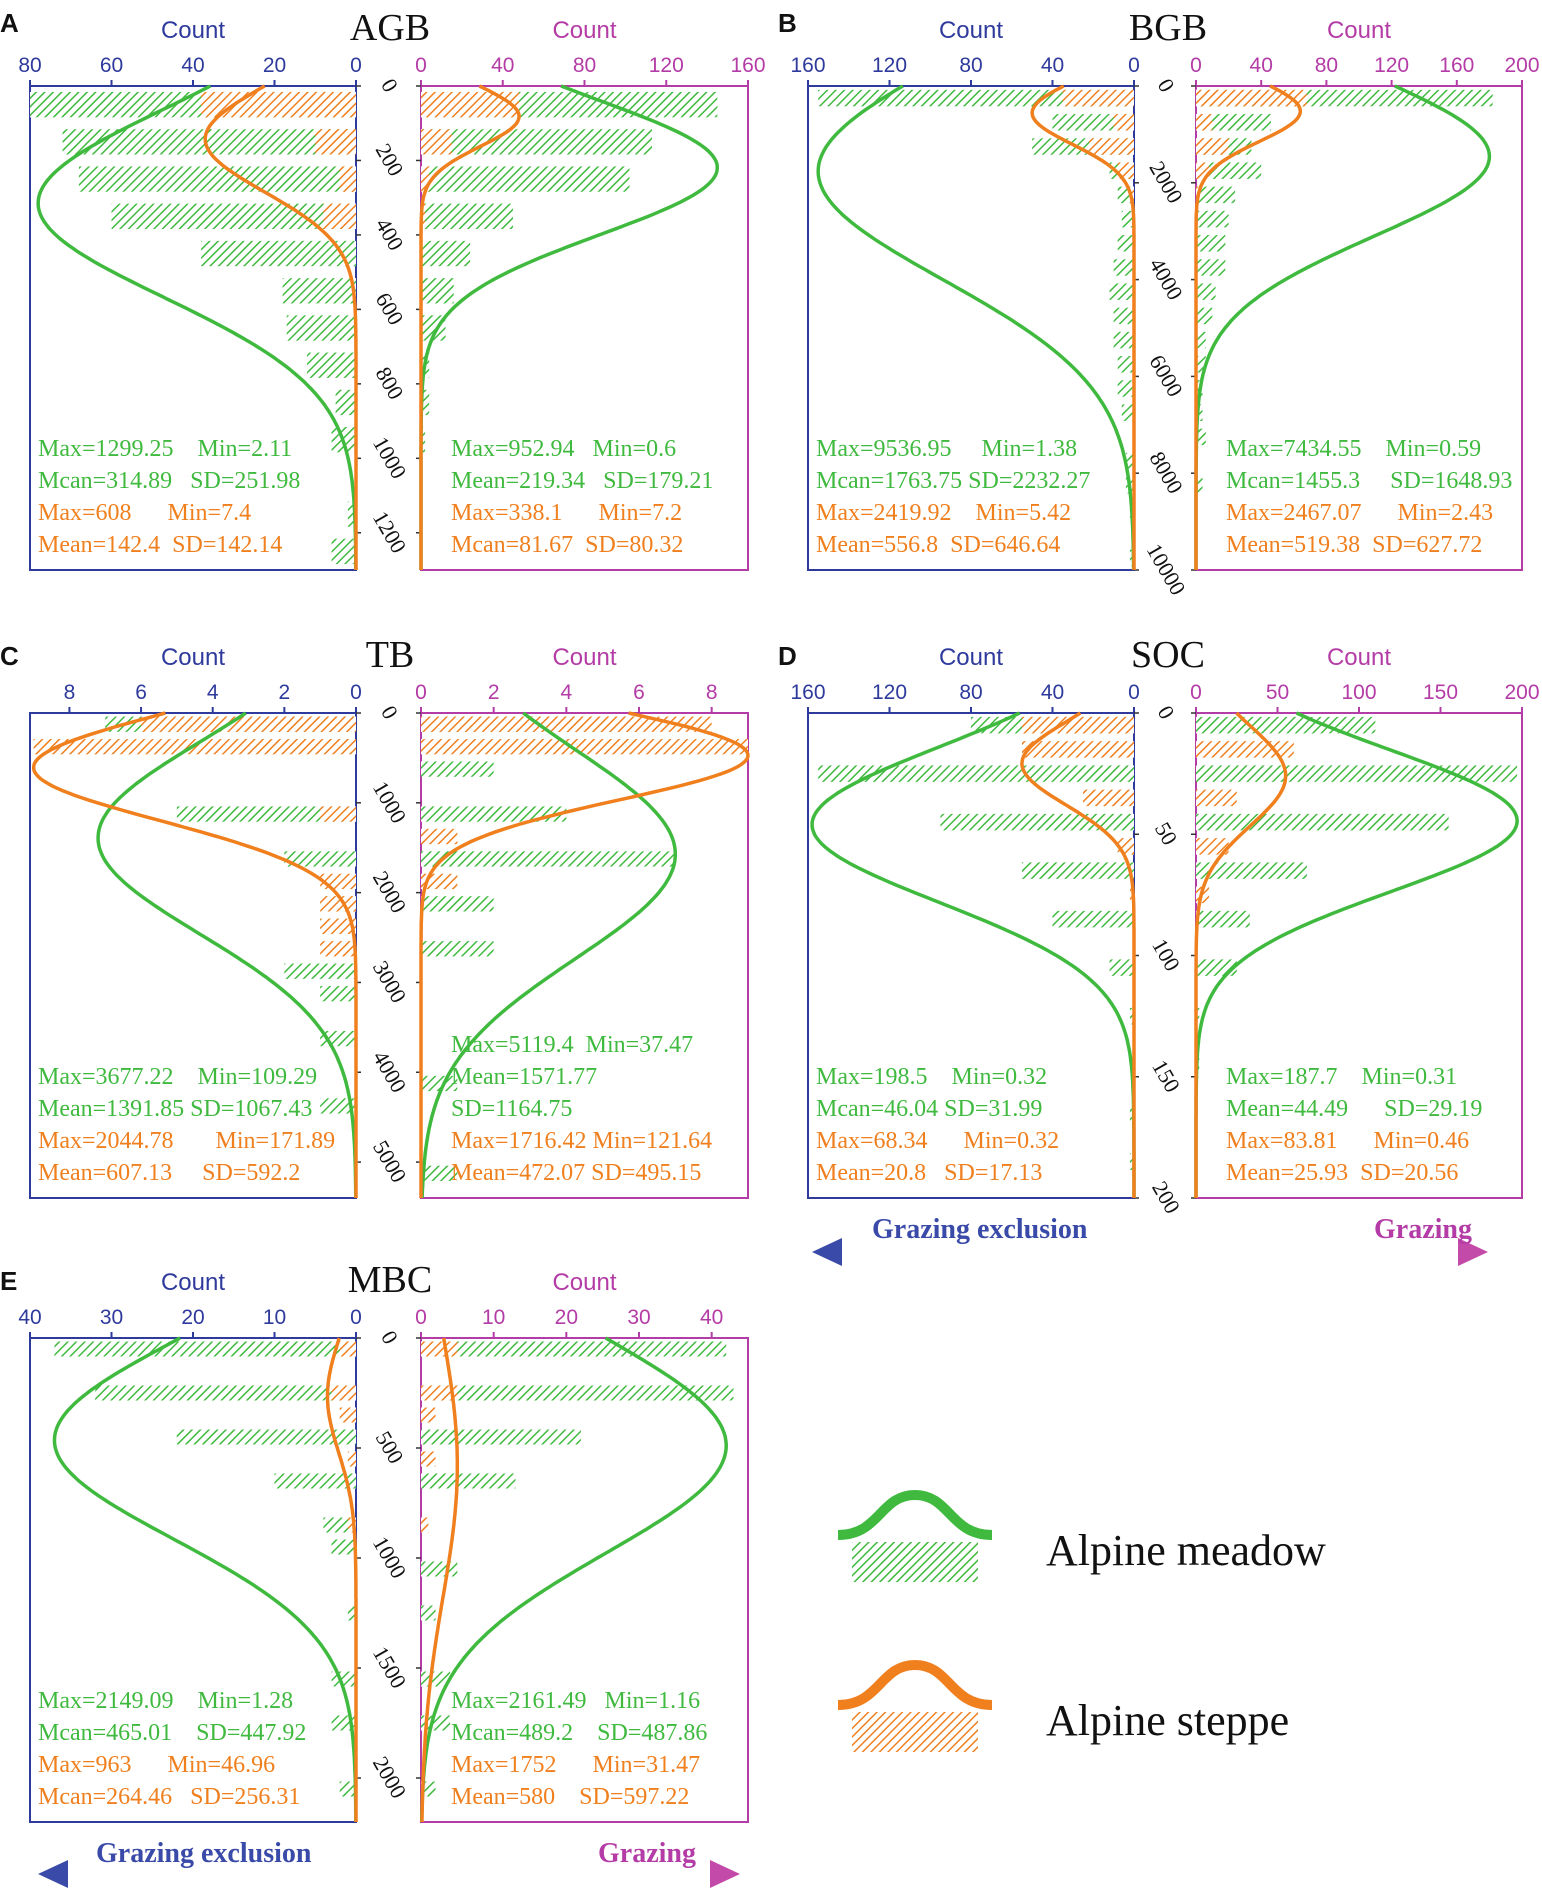 This screenshot has height=1890, width=1542. I want to click on tick-label-grazing: 160, so click(747, 65).